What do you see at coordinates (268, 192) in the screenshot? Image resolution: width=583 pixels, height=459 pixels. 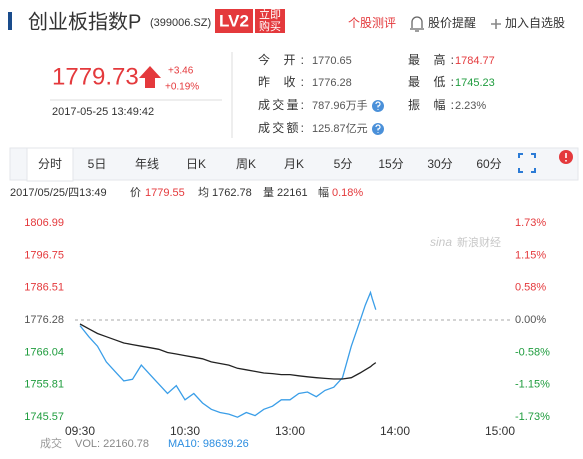 I see `info-item: 量` at bounding box center [268, 192].